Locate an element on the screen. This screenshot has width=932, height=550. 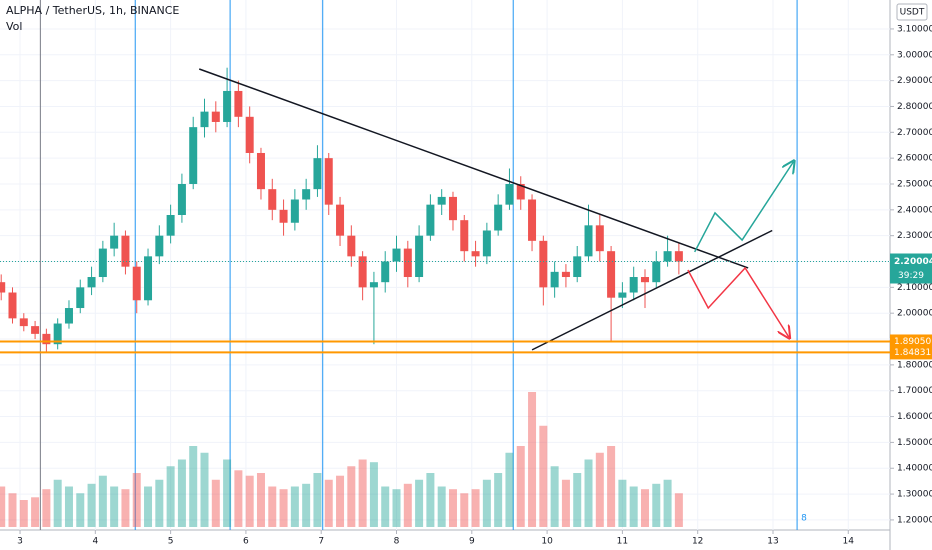
y-tick-label: 2.10000 is located at coordinates (914, 288).